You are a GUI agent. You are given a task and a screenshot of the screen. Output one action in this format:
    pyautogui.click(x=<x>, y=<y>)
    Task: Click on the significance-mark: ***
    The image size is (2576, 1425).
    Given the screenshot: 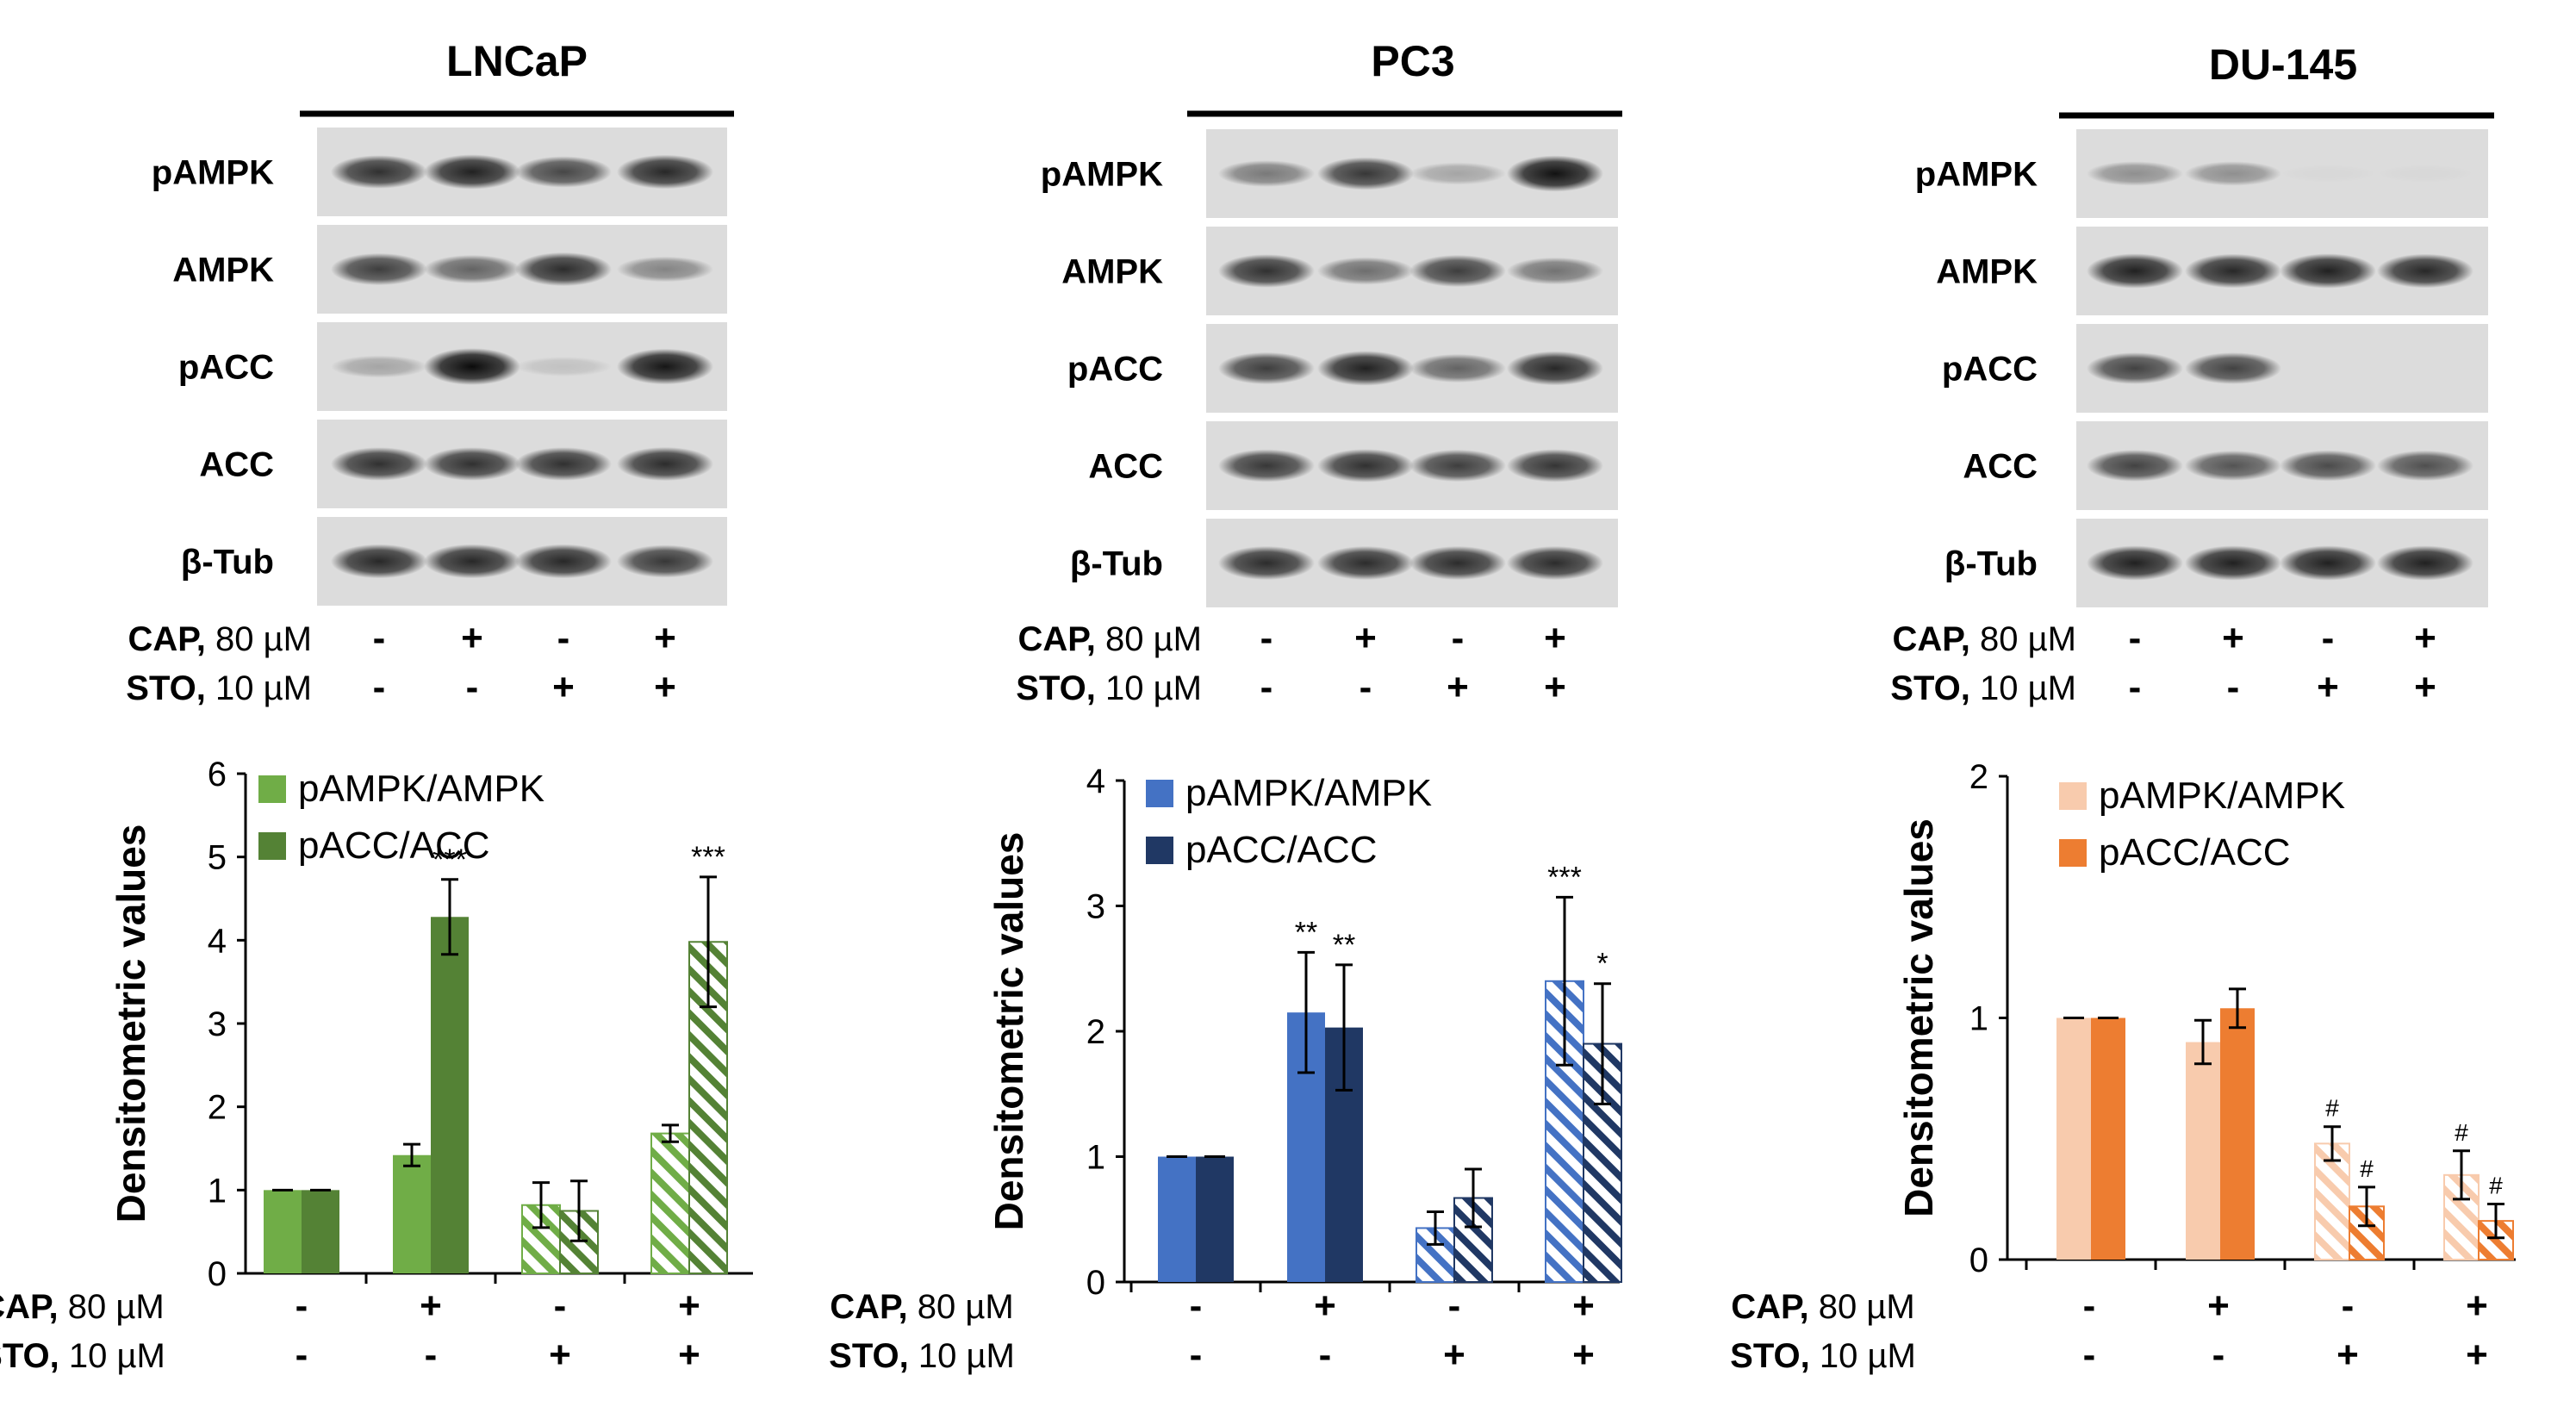 What is the action you would take?
    pyautogui.click(x=708, y=857)
    